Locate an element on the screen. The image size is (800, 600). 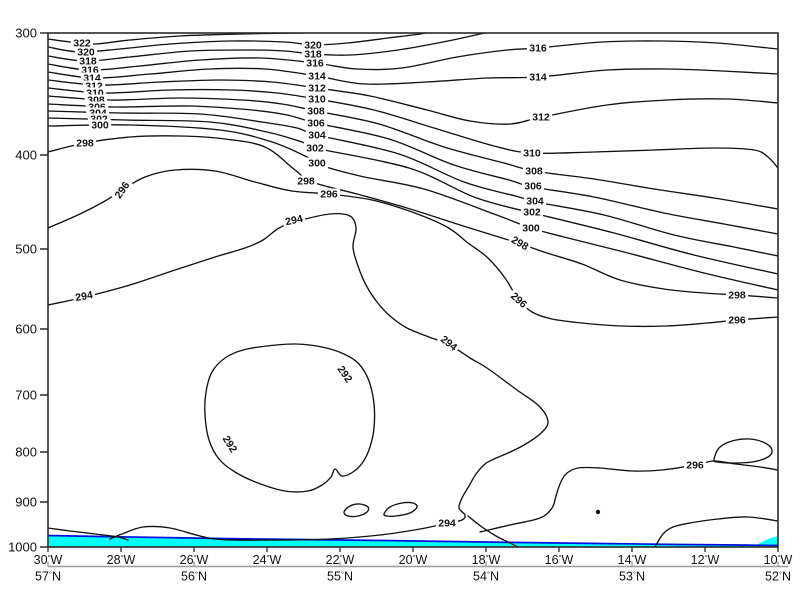
y-tick-label-300: 300 is located at coordinates (26, 33).